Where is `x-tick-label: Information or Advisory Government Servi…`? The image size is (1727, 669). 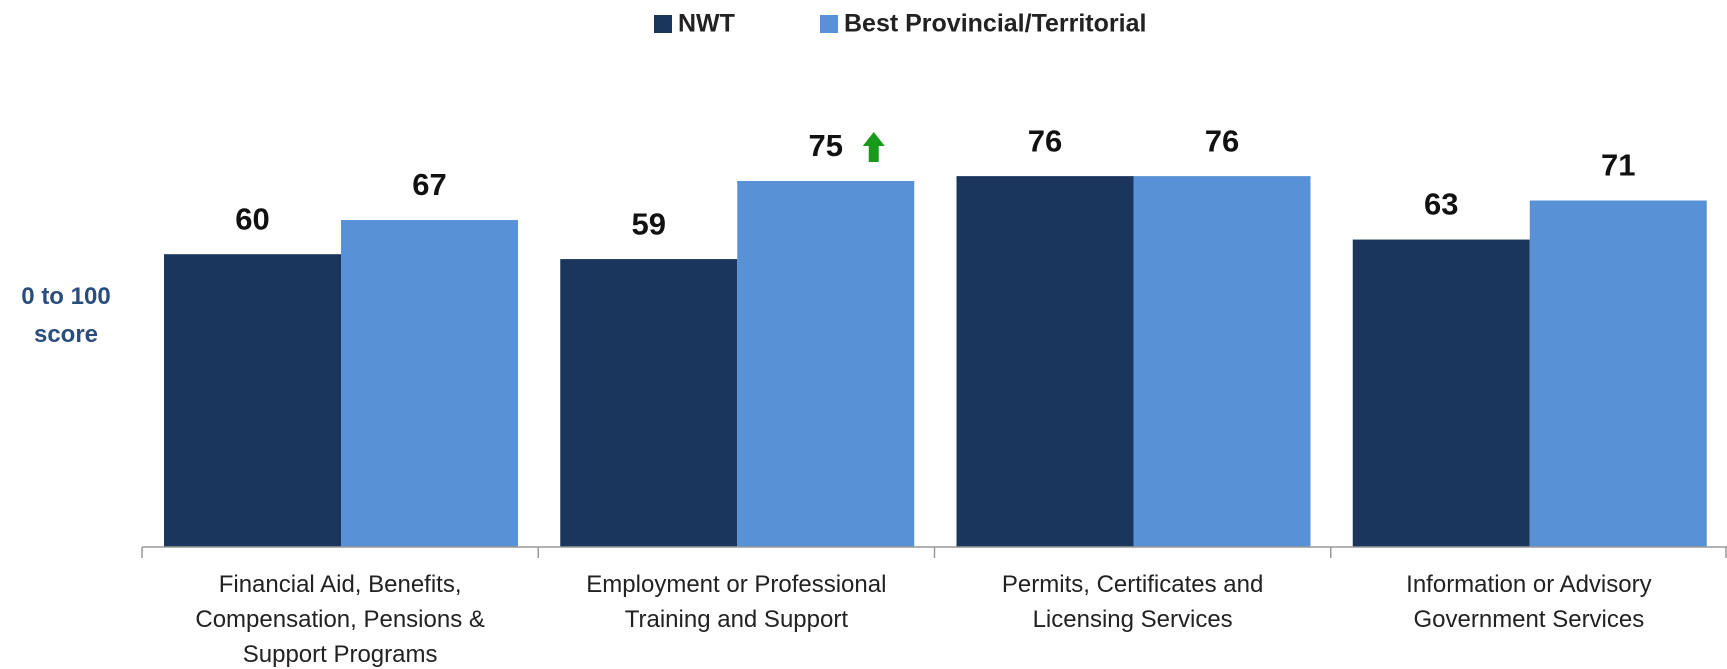
x-tick-label: Information or Advisory Government Servi… is located at coordinates (1529, 602).